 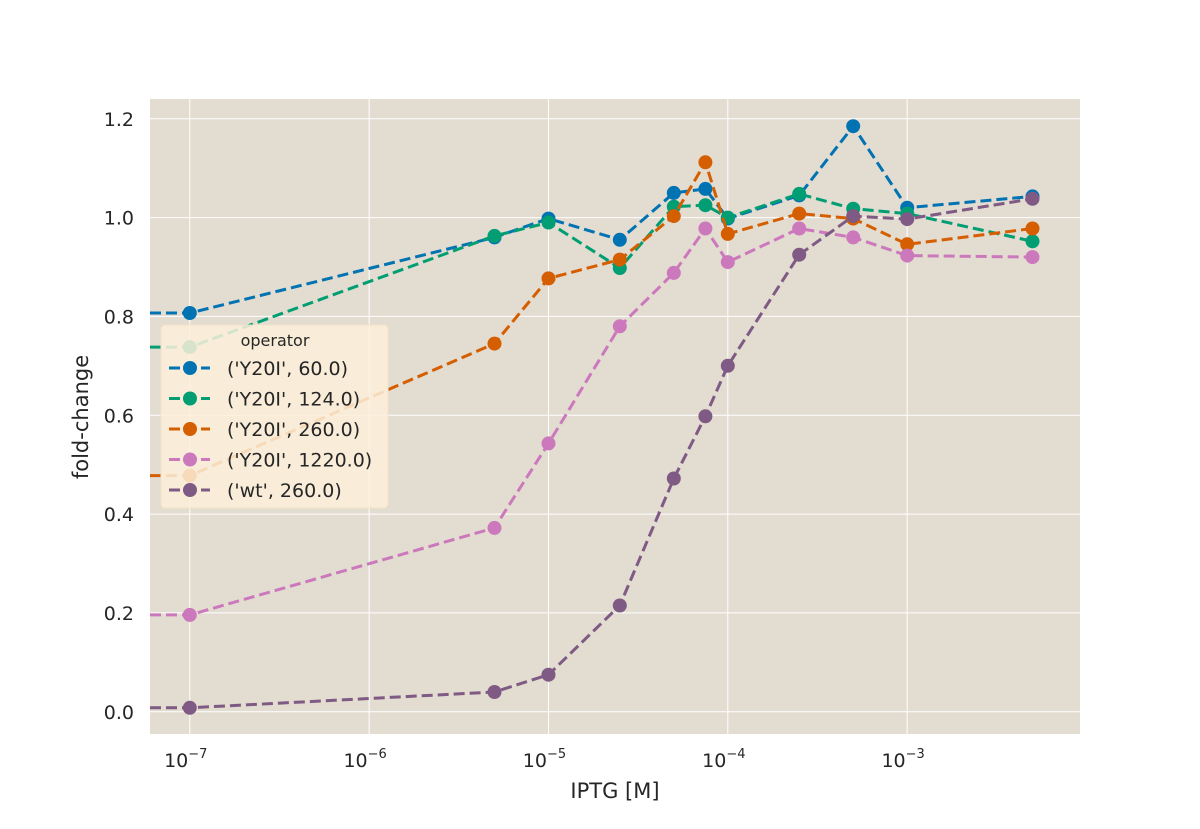 What do you see at coordinates (119, 713) in the screenshot?
I see `y-tick-label: 0.0` at bounding box center [119, 713].